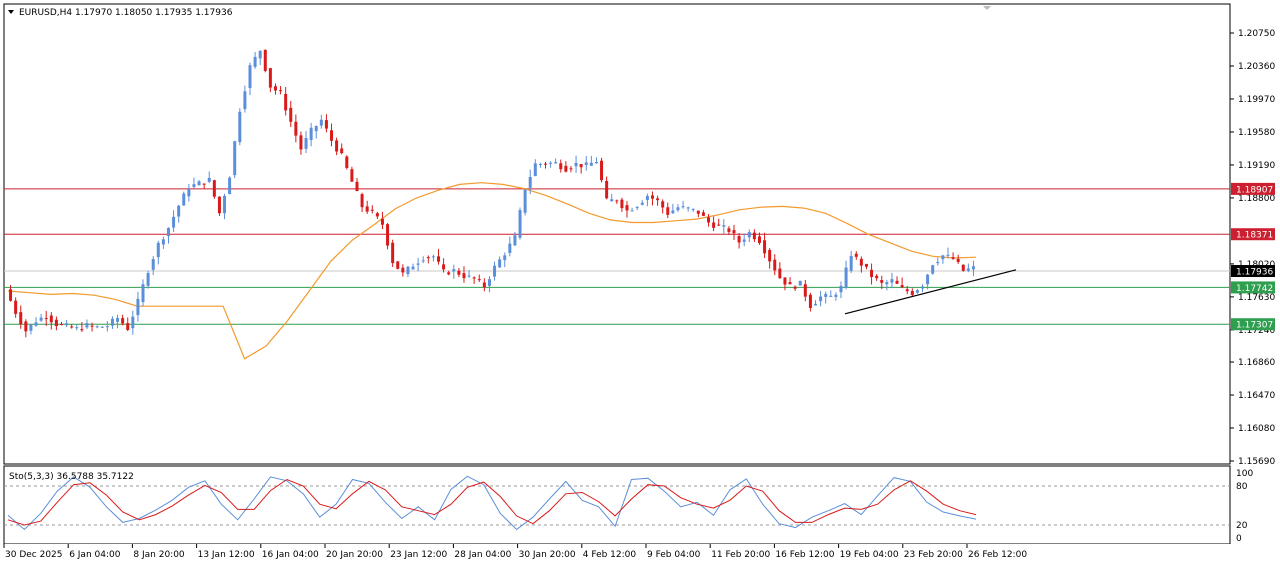 The height and width of the screenshot is (571, 1280). Describe the element at coordinates (547, 555) in the screenshot. I see `time-tick-label: 30 Jan 20:00` at that location.